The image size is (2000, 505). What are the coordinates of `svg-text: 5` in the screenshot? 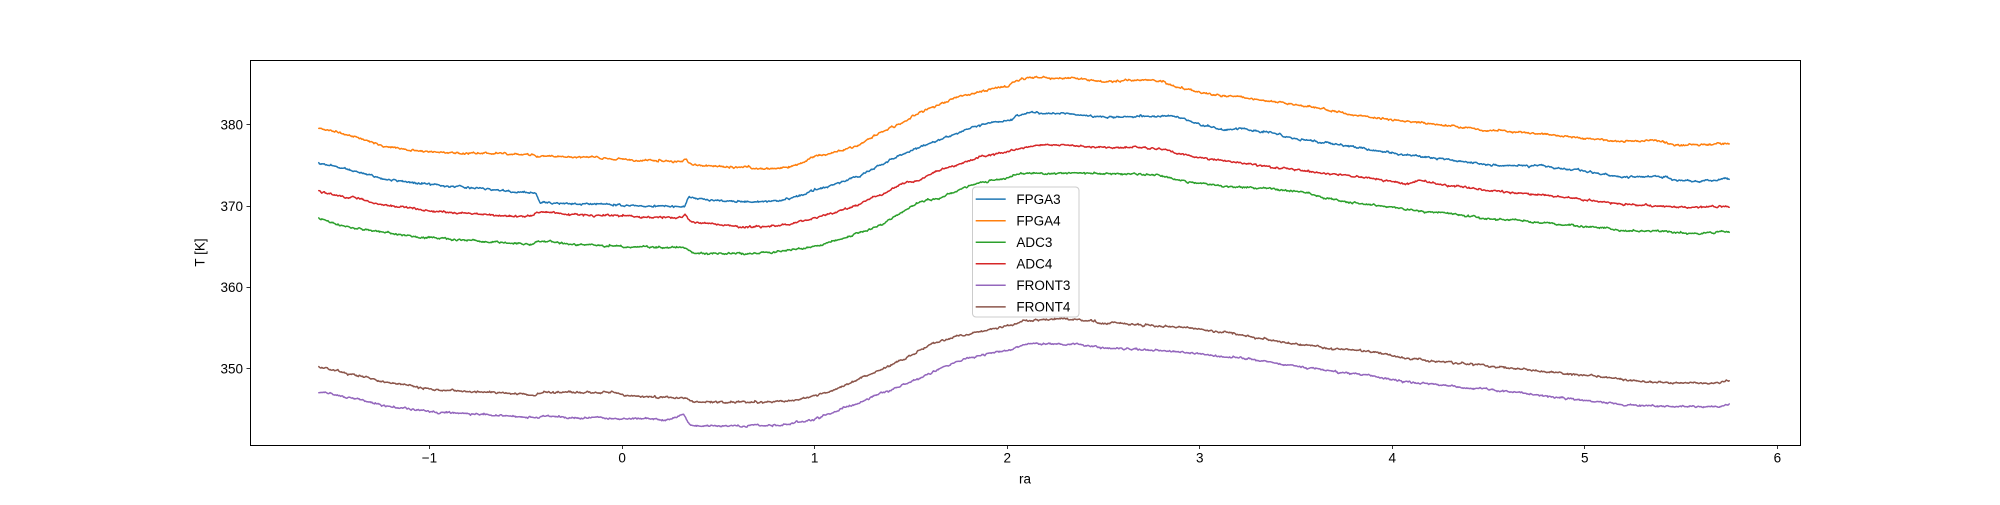 It's located at (1585, 458).